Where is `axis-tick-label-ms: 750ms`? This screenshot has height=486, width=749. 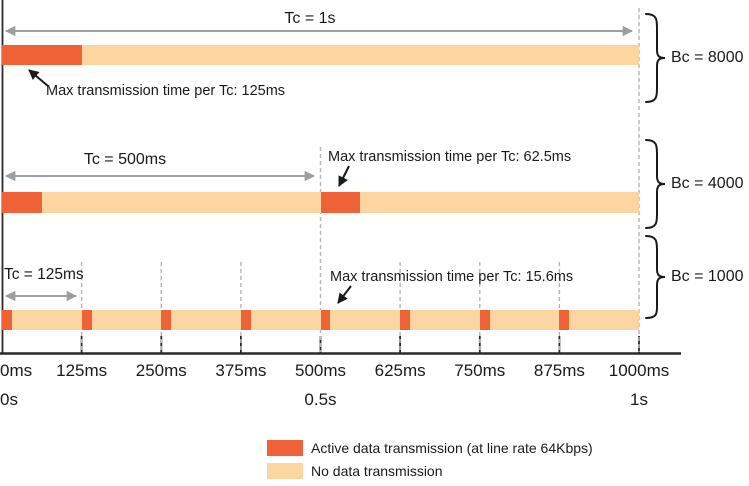 axis-tick-label-ms: 750ms is located at coordinates (480, 370).